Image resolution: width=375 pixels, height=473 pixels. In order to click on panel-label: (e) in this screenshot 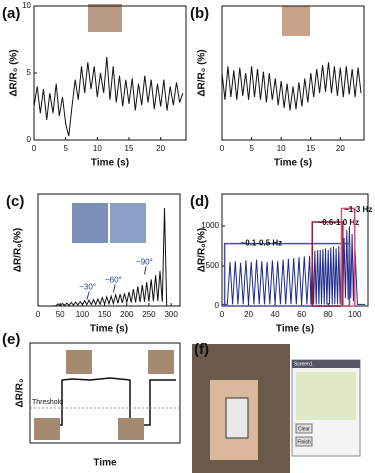, I will do `click(11, 339)`.